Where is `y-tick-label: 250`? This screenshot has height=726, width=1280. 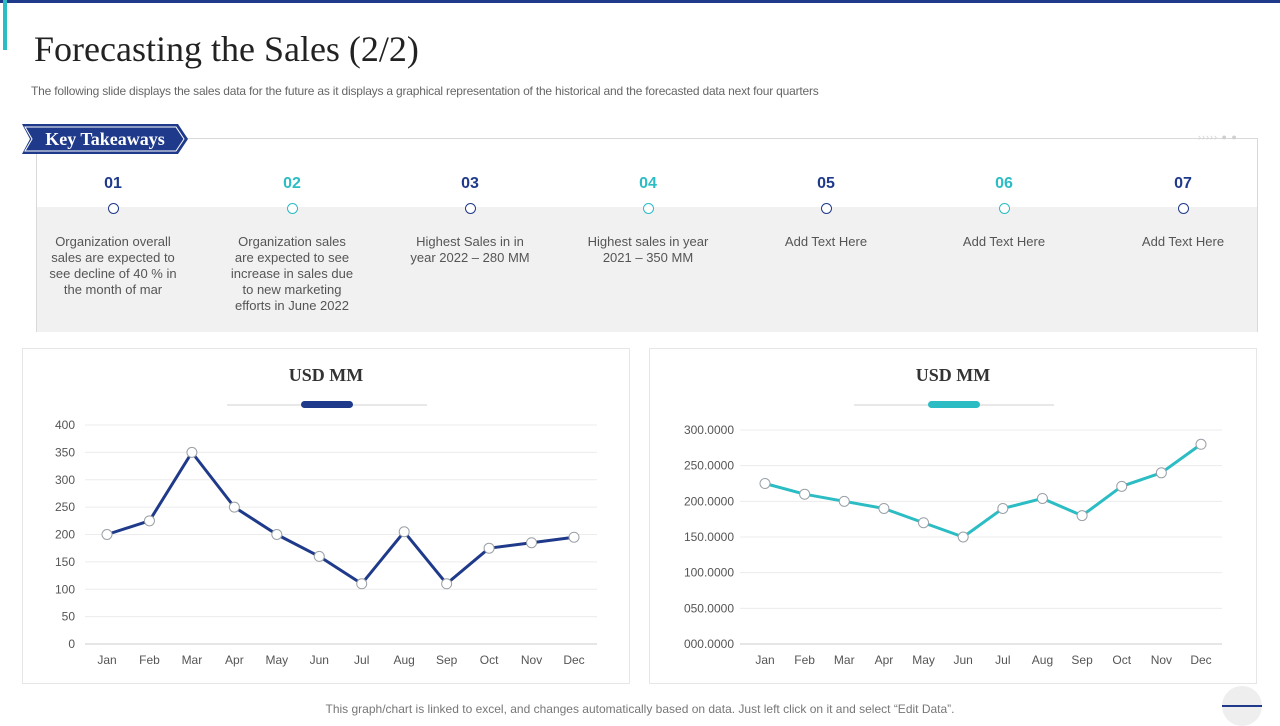 y-tick-label: 250 is located at coordinates (65, 507).